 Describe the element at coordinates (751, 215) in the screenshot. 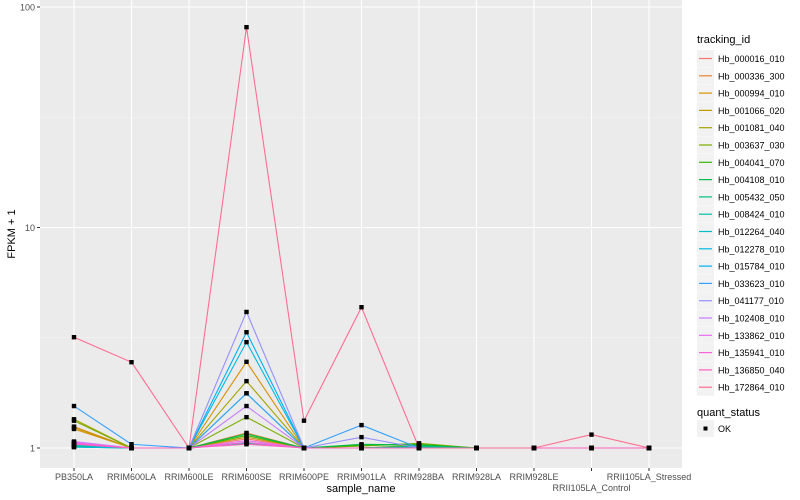

I see `legend-label: Hb_008424_010` at that location.